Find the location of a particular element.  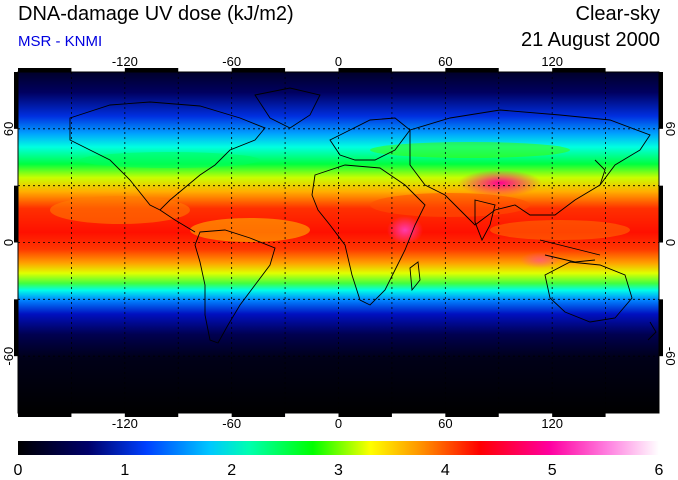

lat-labels-right: 60 0 -60 is located at coordinates (670, 244).